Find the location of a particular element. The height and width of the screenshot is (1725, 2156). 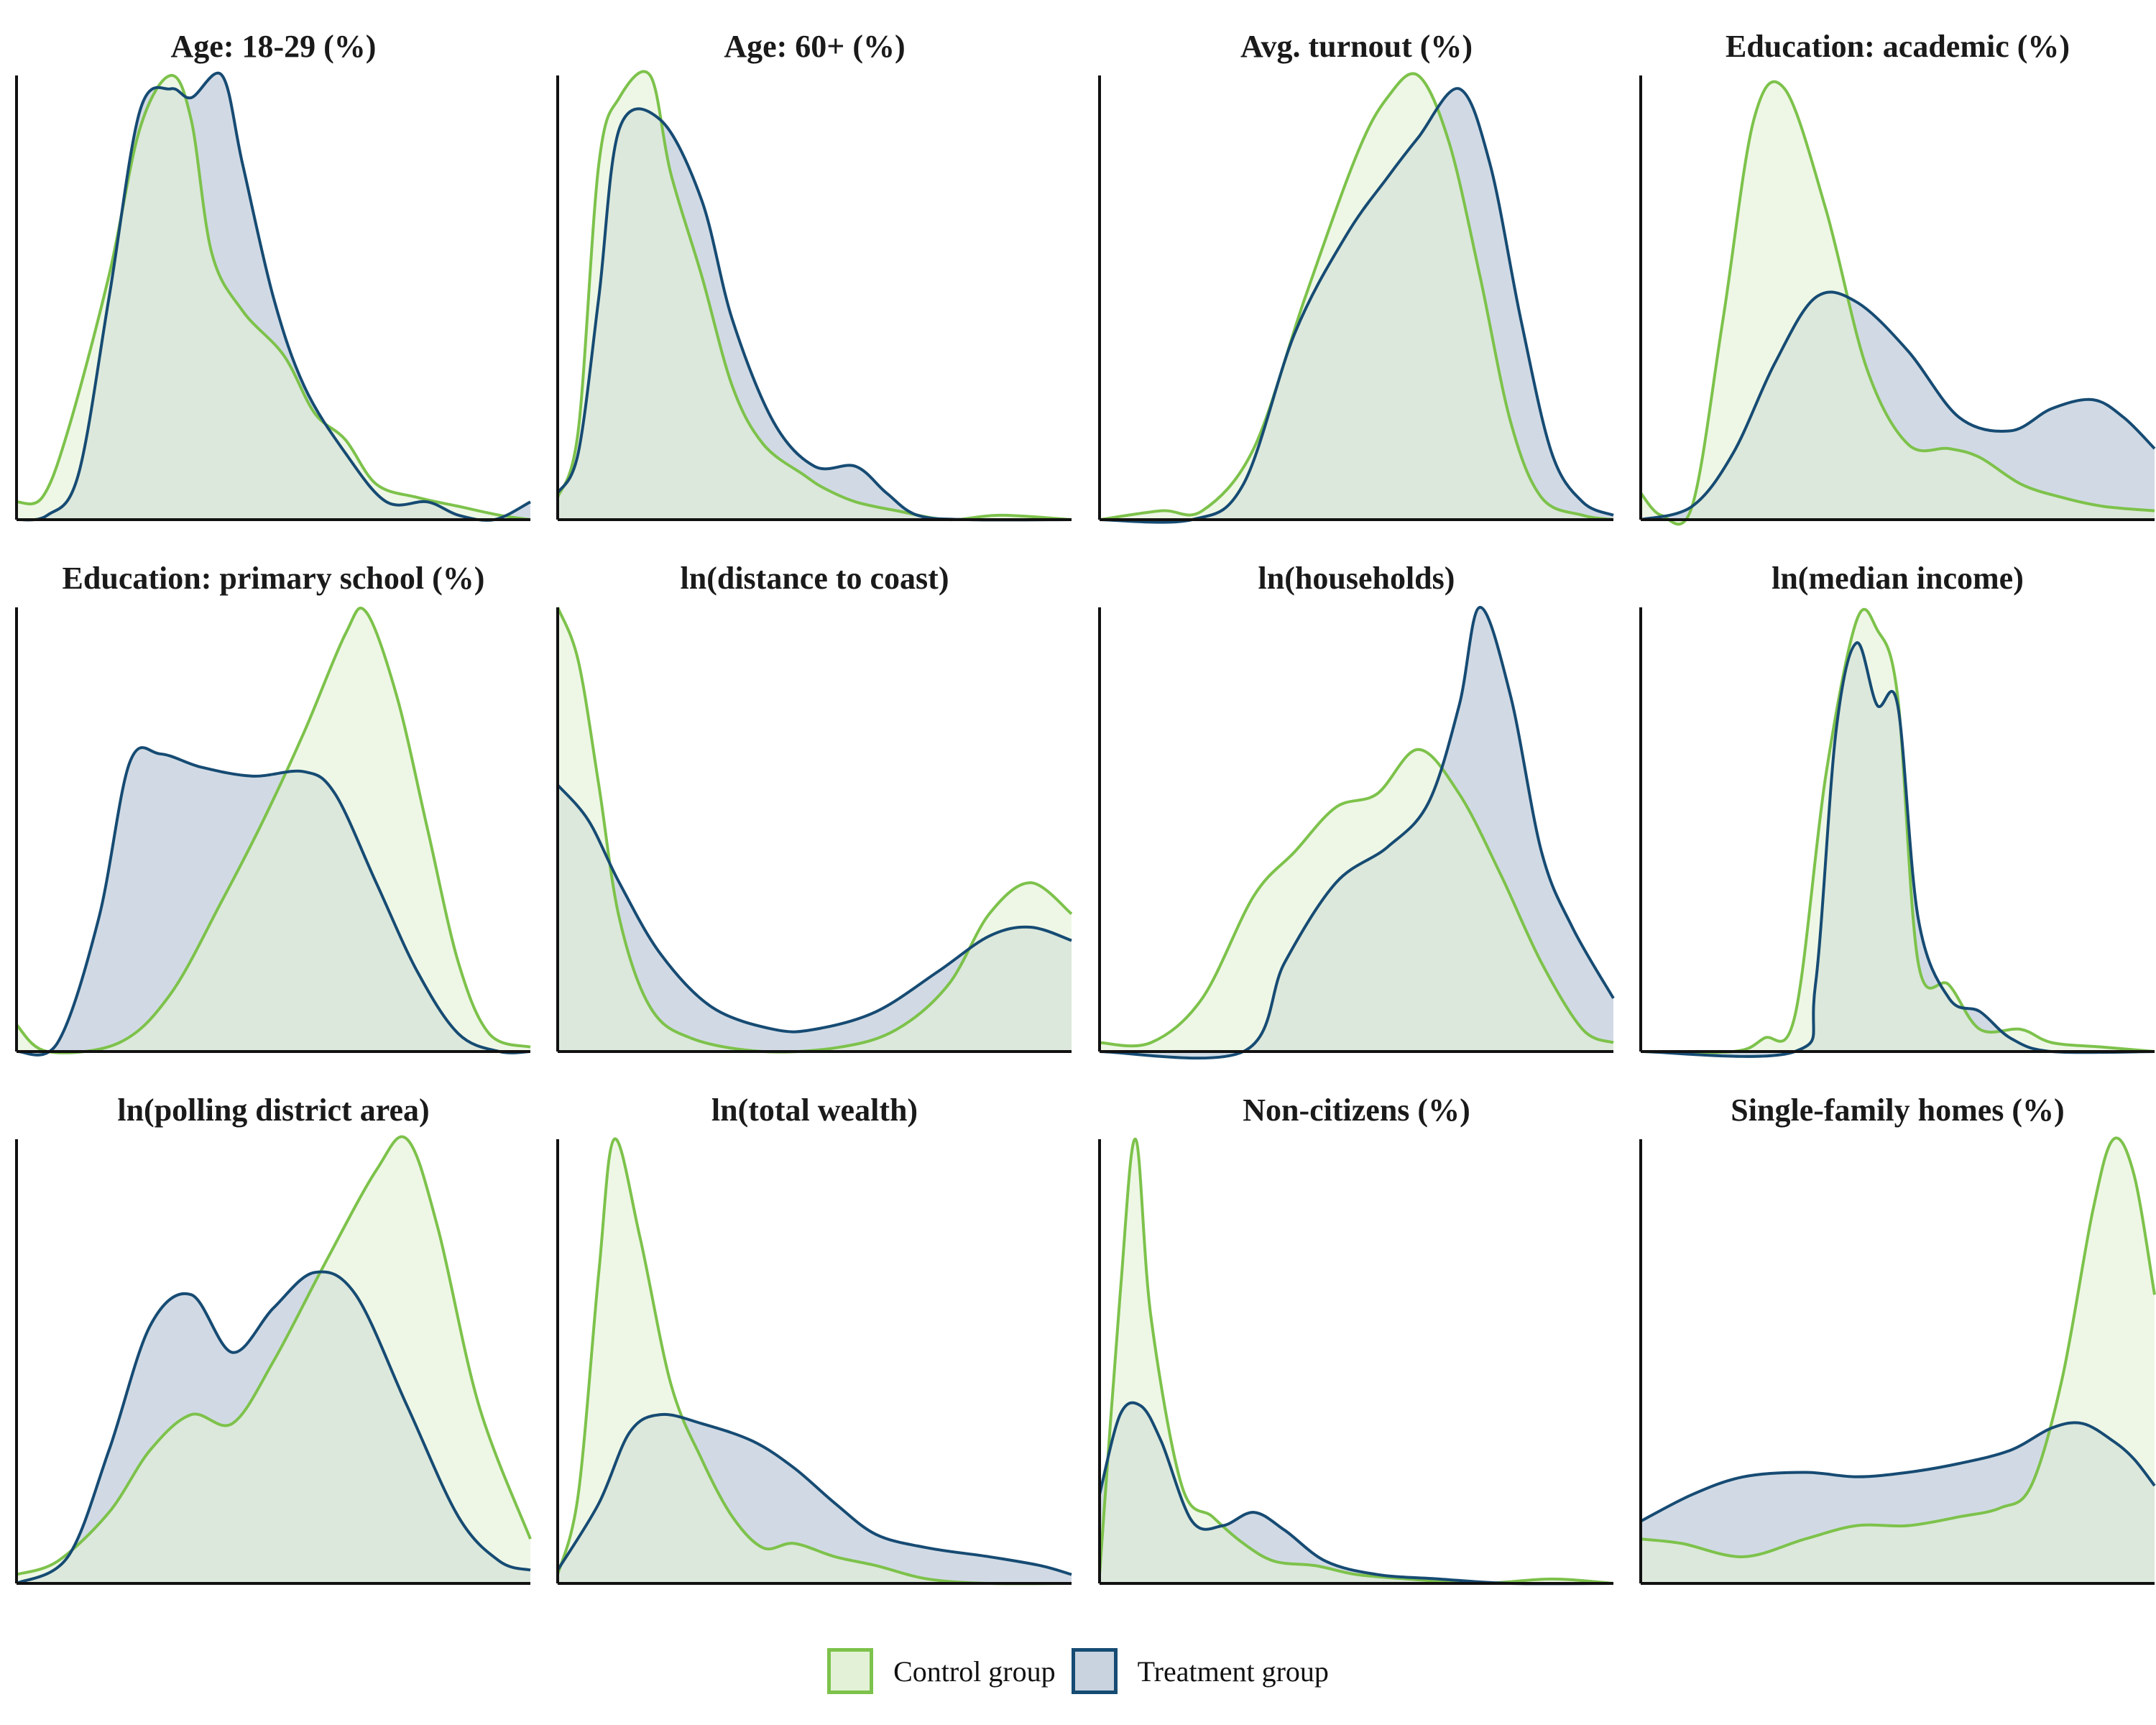

panel-title: Avg. turnout (%) is located at coordinates (1356, 46).